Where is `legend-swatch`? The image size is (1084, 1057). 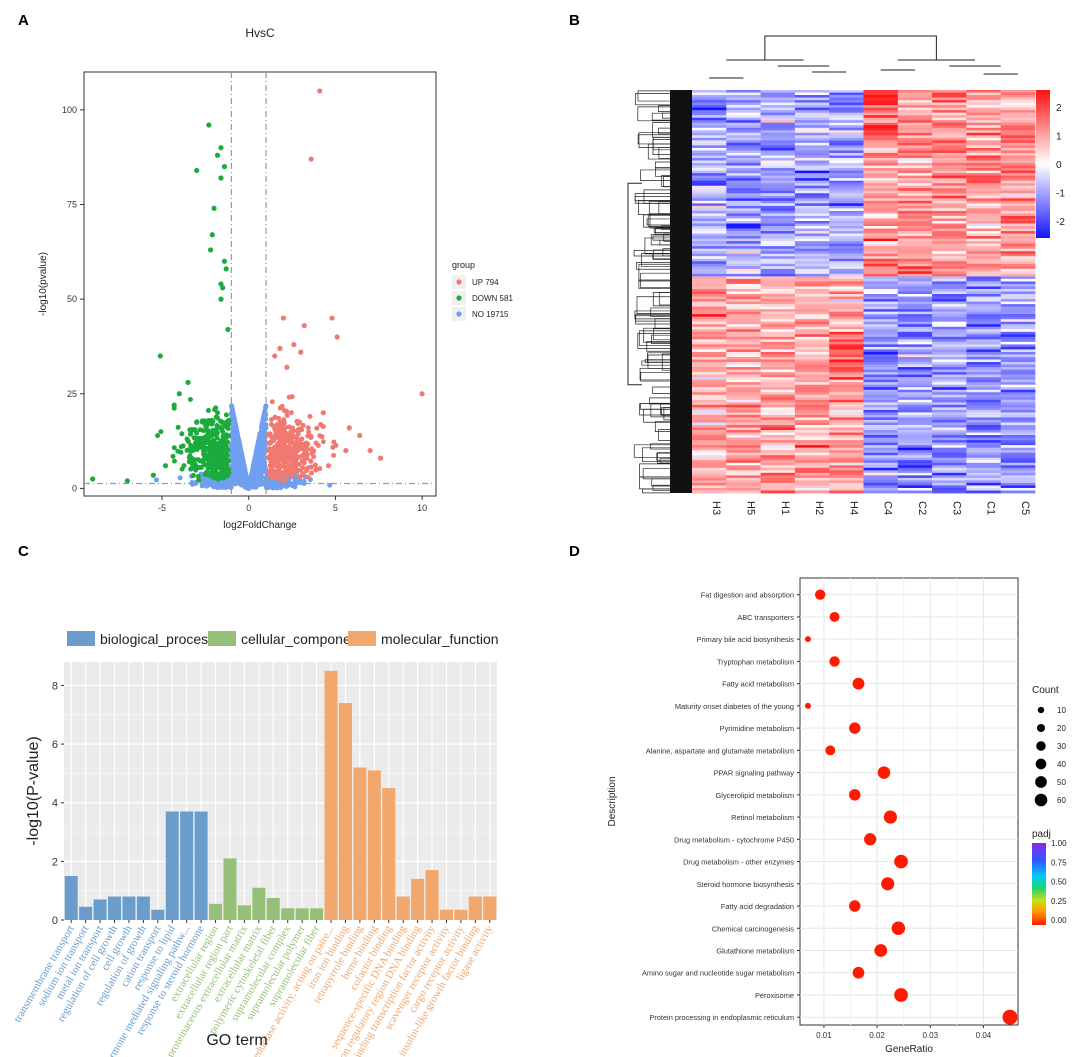 legend-swatch is located at coordinates (362, 638).